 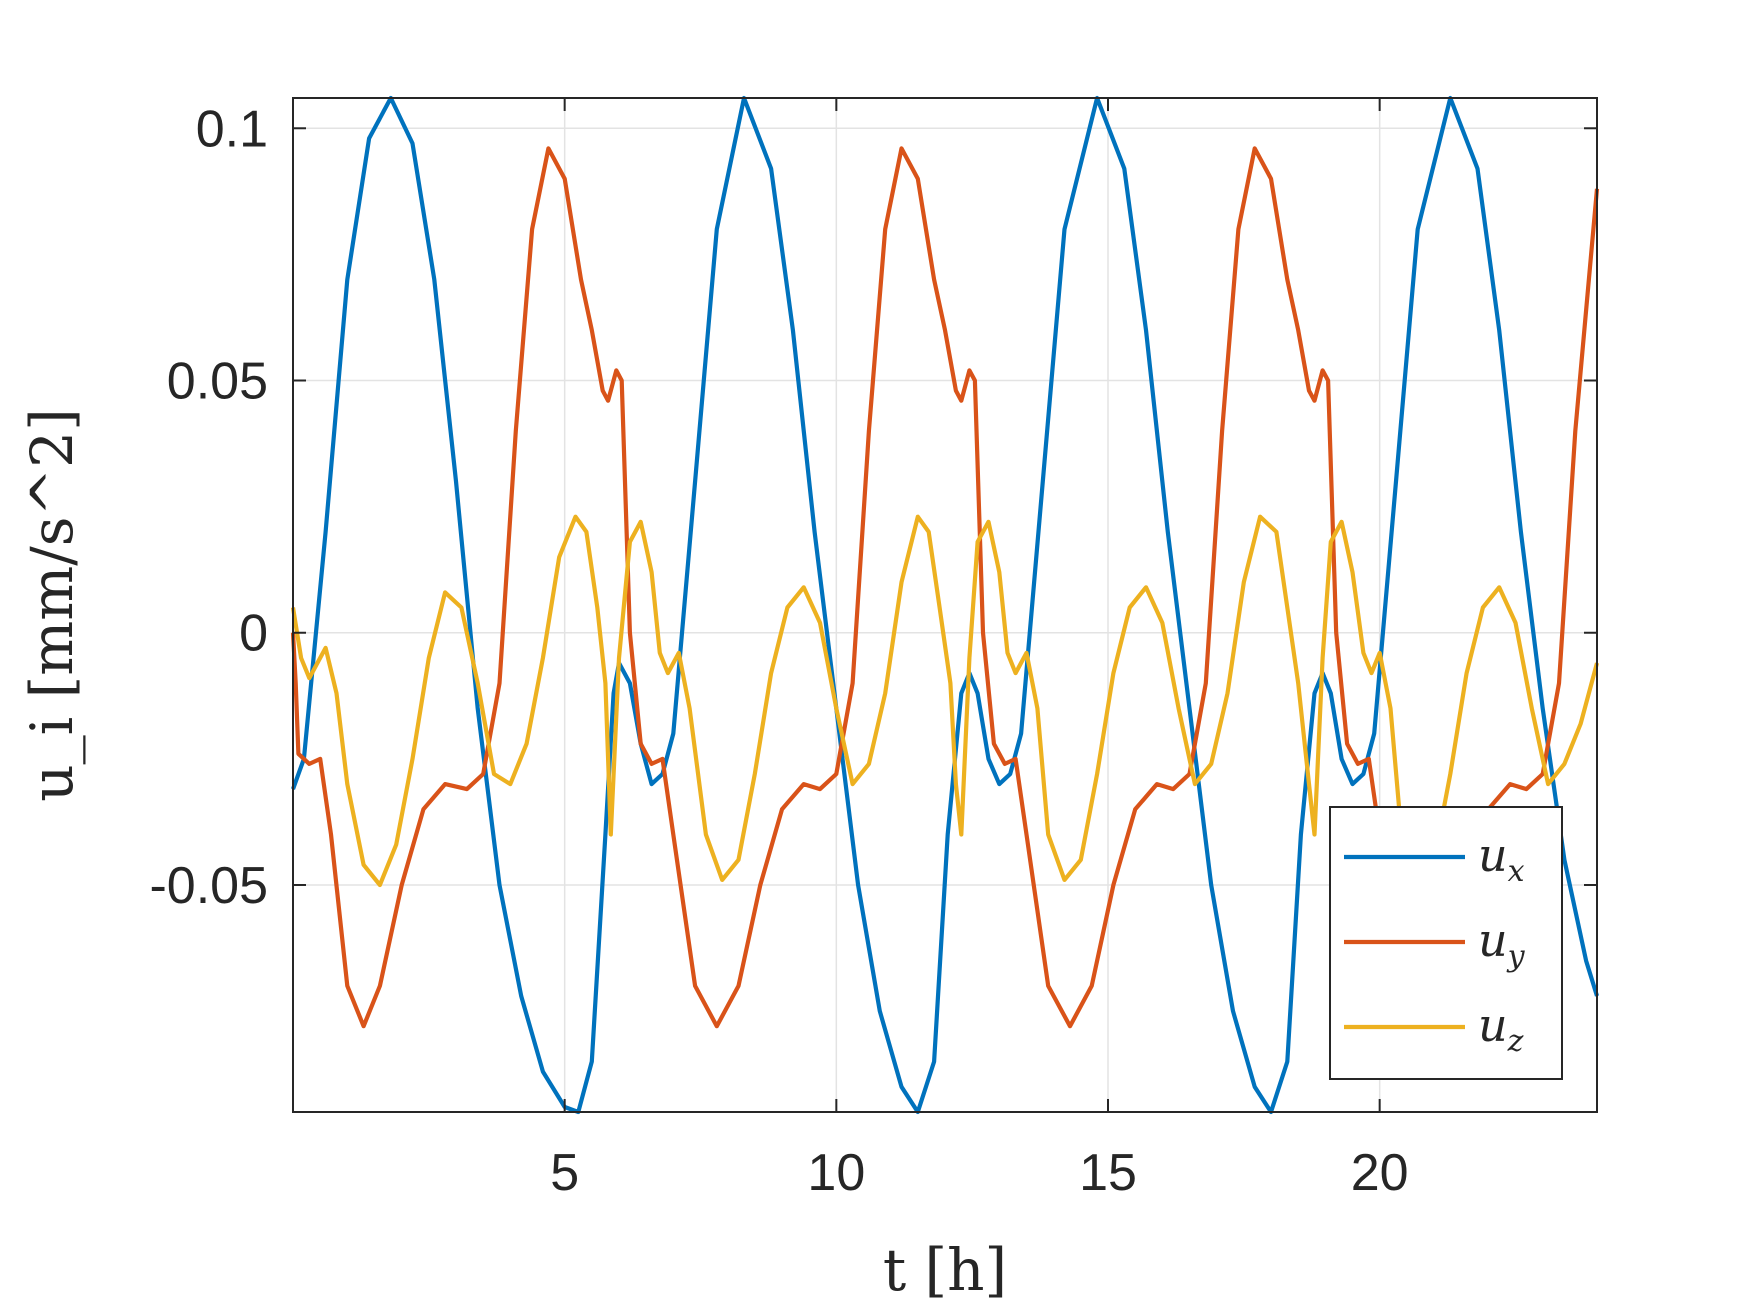 What do you see at coordinates (836, 1173) in the screenshot?
I see `x-tick-label: 10` at bounding box center [836, 1173].